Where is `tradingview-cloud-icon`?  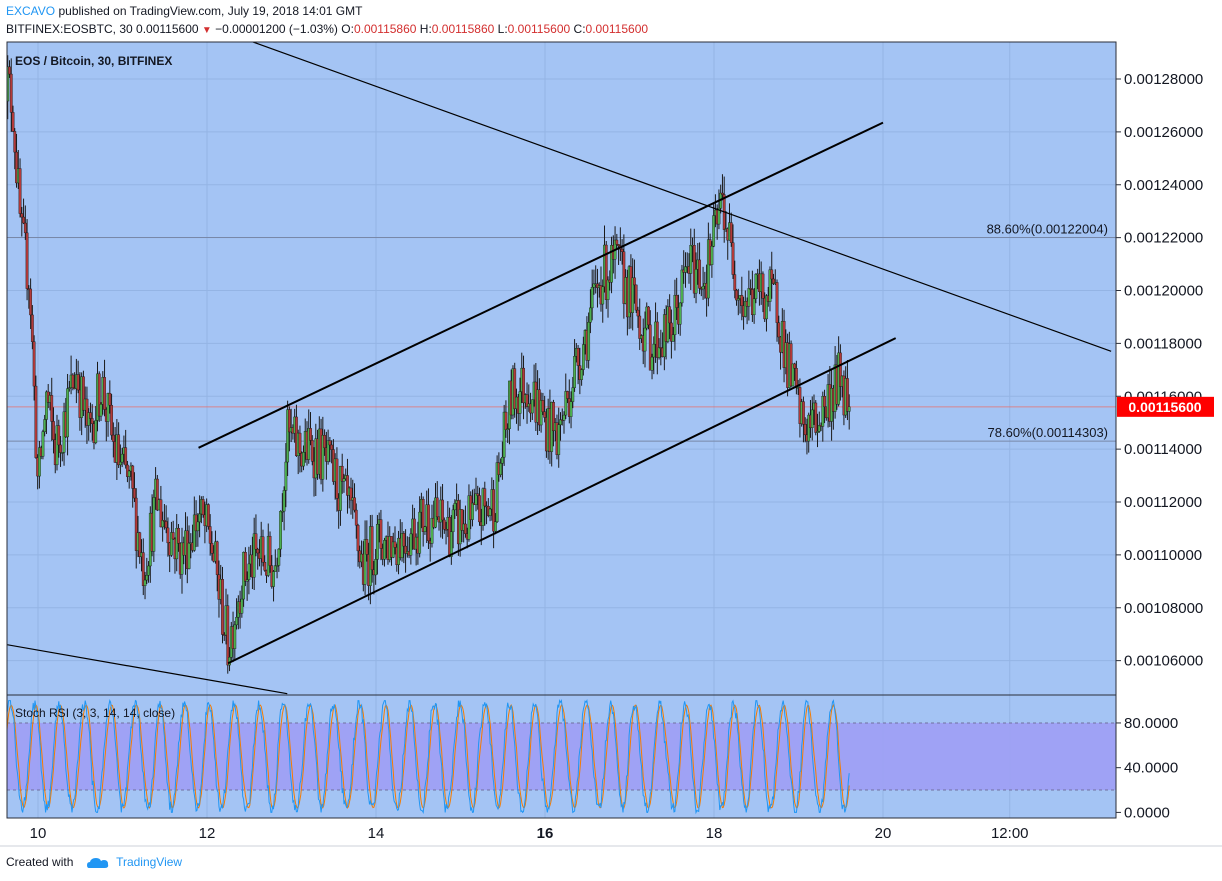
tradingview-cloud-icon is located at coordinates (97, 863).